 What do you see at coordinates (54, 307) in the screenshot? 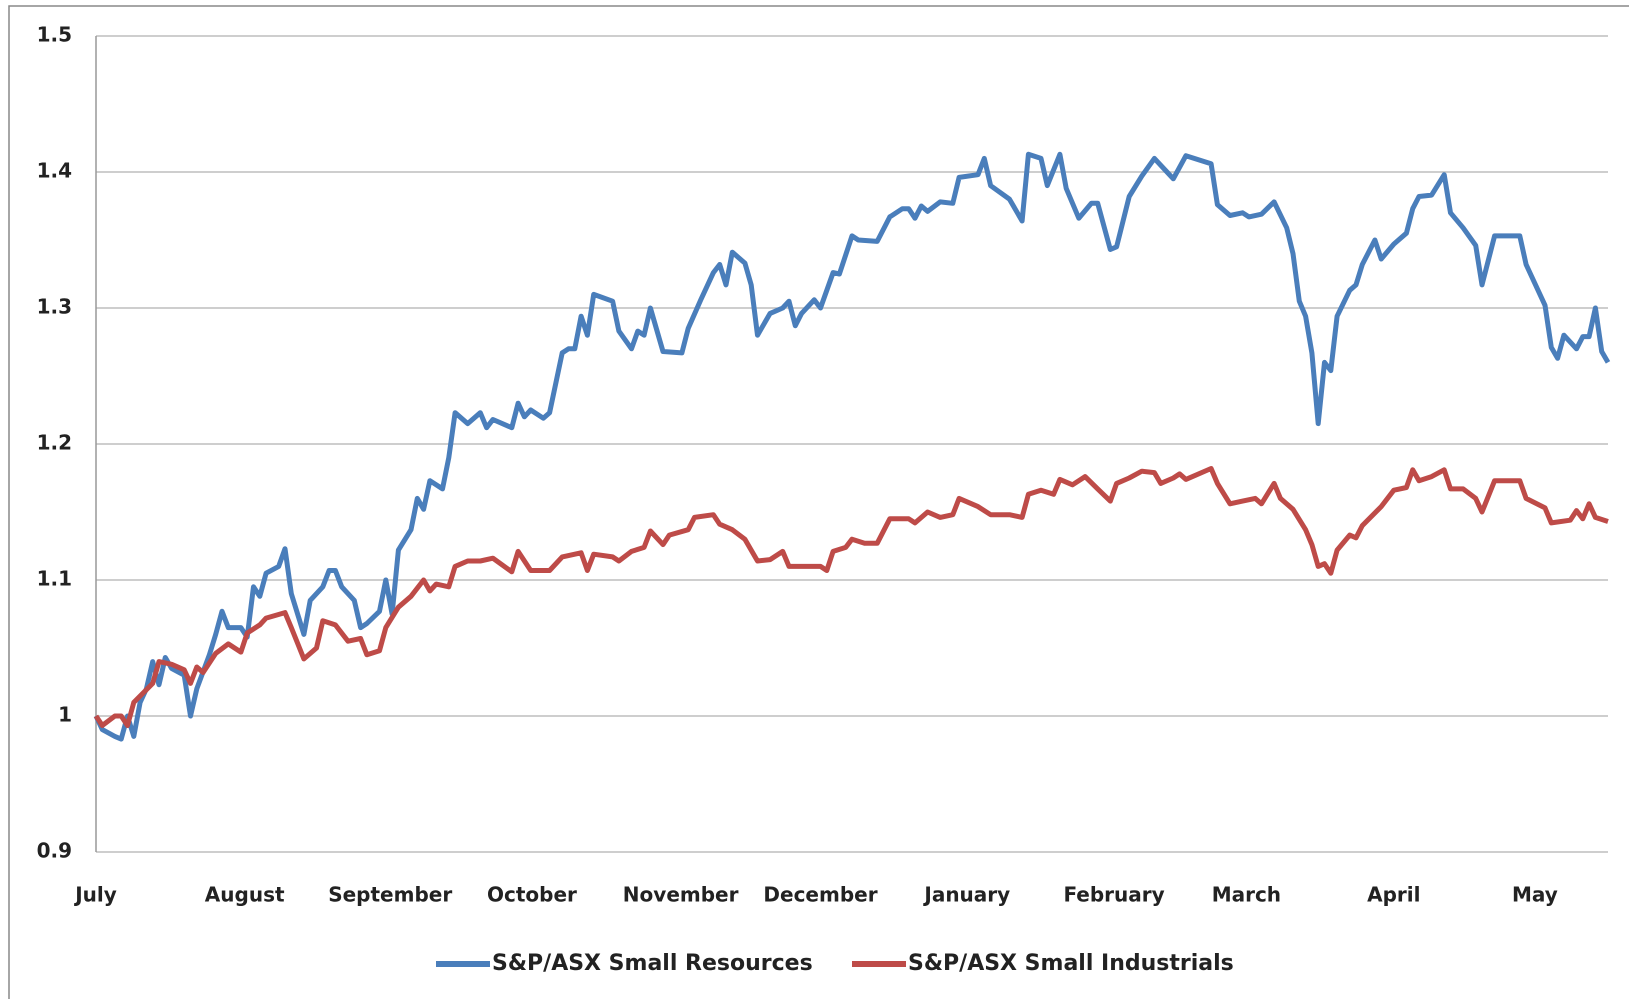
I see `y-tick-label: 1.3` at bounding box center [54, 307].